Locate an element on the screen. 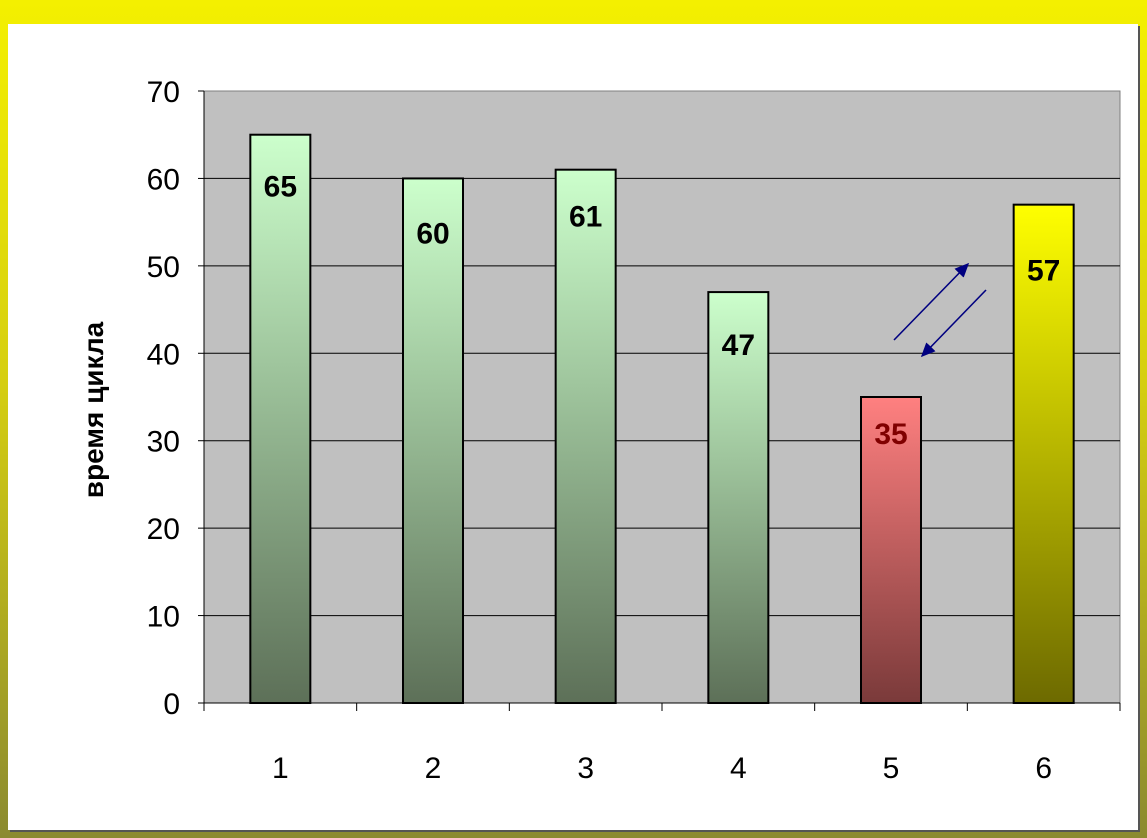 This screenshot has height=838, width=1147. y-tick-label: 70 is located at coordinates (163, 92).